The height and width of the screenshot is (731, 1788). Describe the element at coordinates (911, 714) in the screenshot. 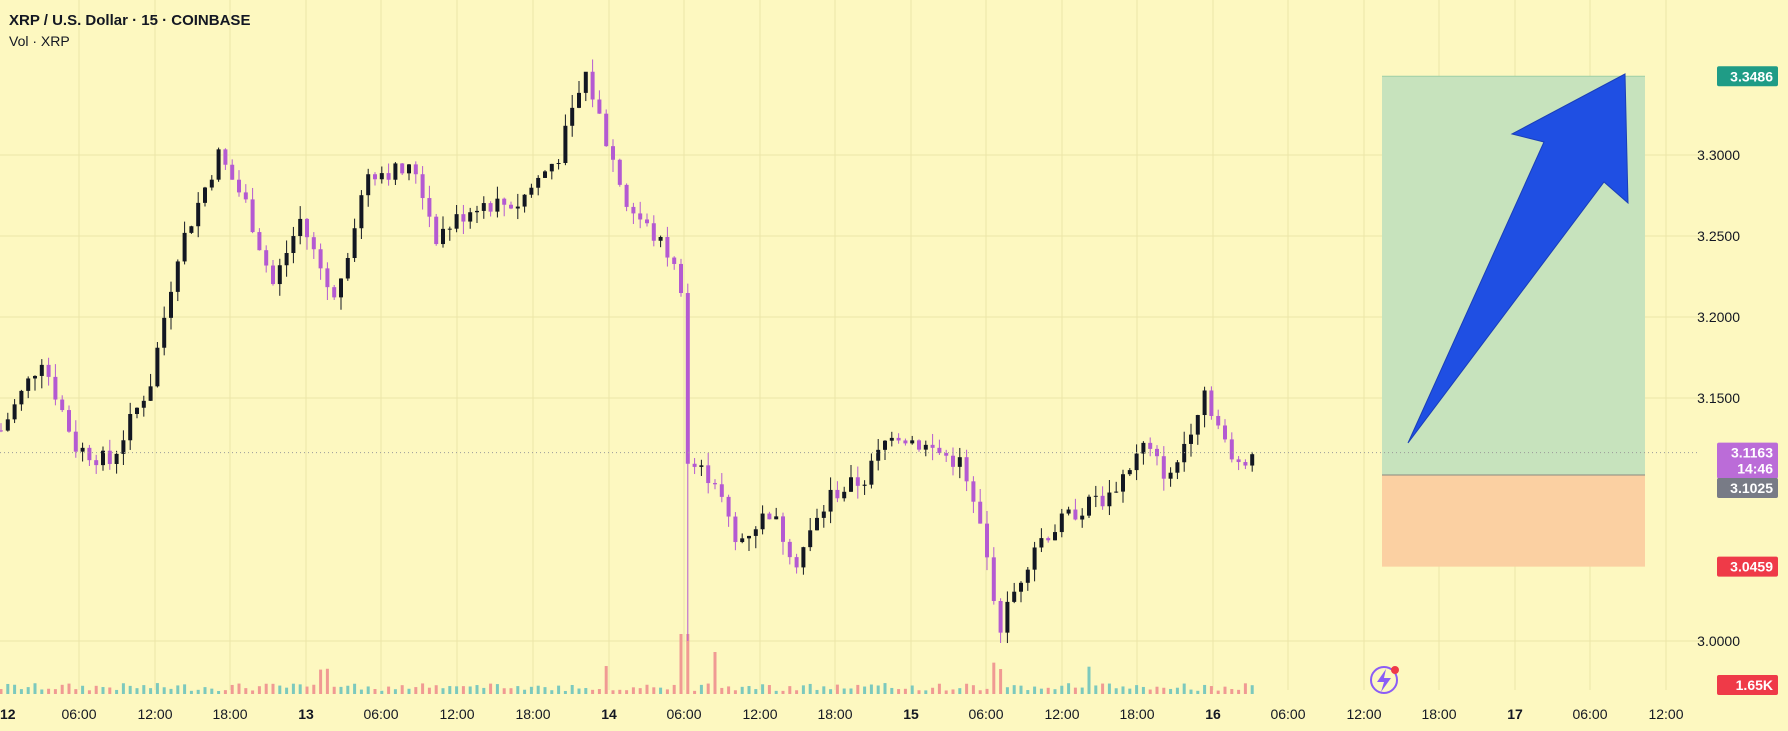

I see `time-tick-label: 15` at that location.